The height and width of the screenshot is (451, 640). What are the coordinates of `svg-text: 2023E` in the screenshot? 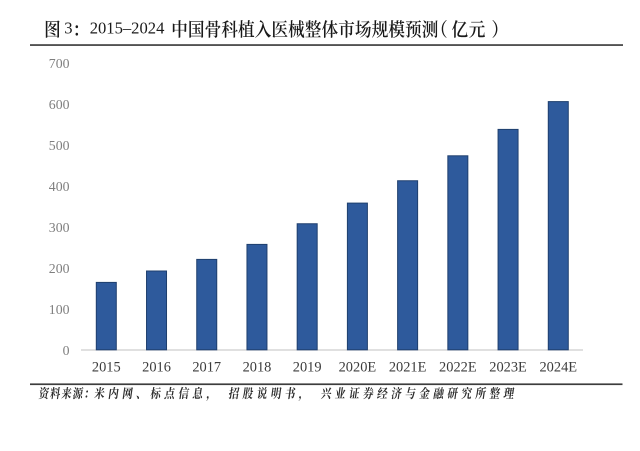 It's located at (508, 367).